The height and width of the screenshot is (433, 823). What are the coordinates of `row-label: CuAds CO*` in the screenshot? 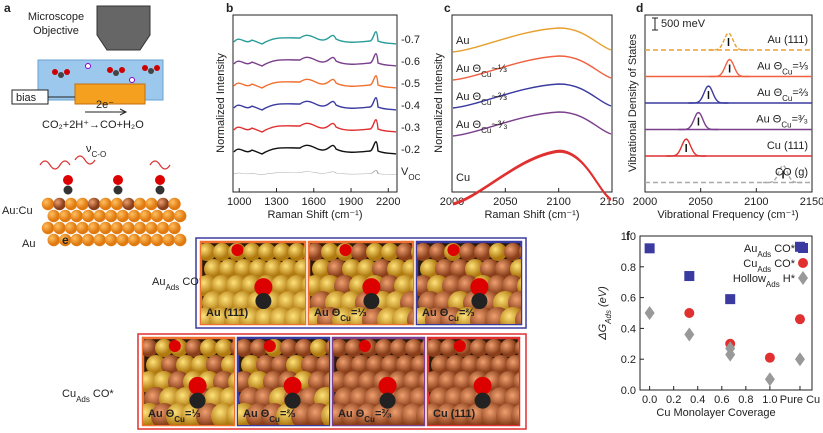 It's located at (88, 396).